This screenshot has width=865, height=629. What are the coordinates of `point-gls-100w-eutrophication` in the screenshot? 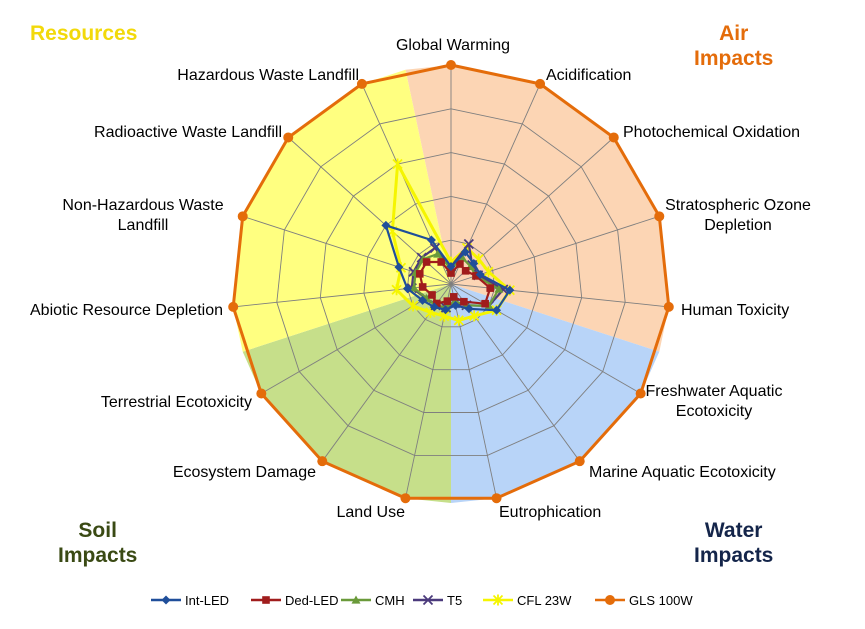 It's located at (496, 498).